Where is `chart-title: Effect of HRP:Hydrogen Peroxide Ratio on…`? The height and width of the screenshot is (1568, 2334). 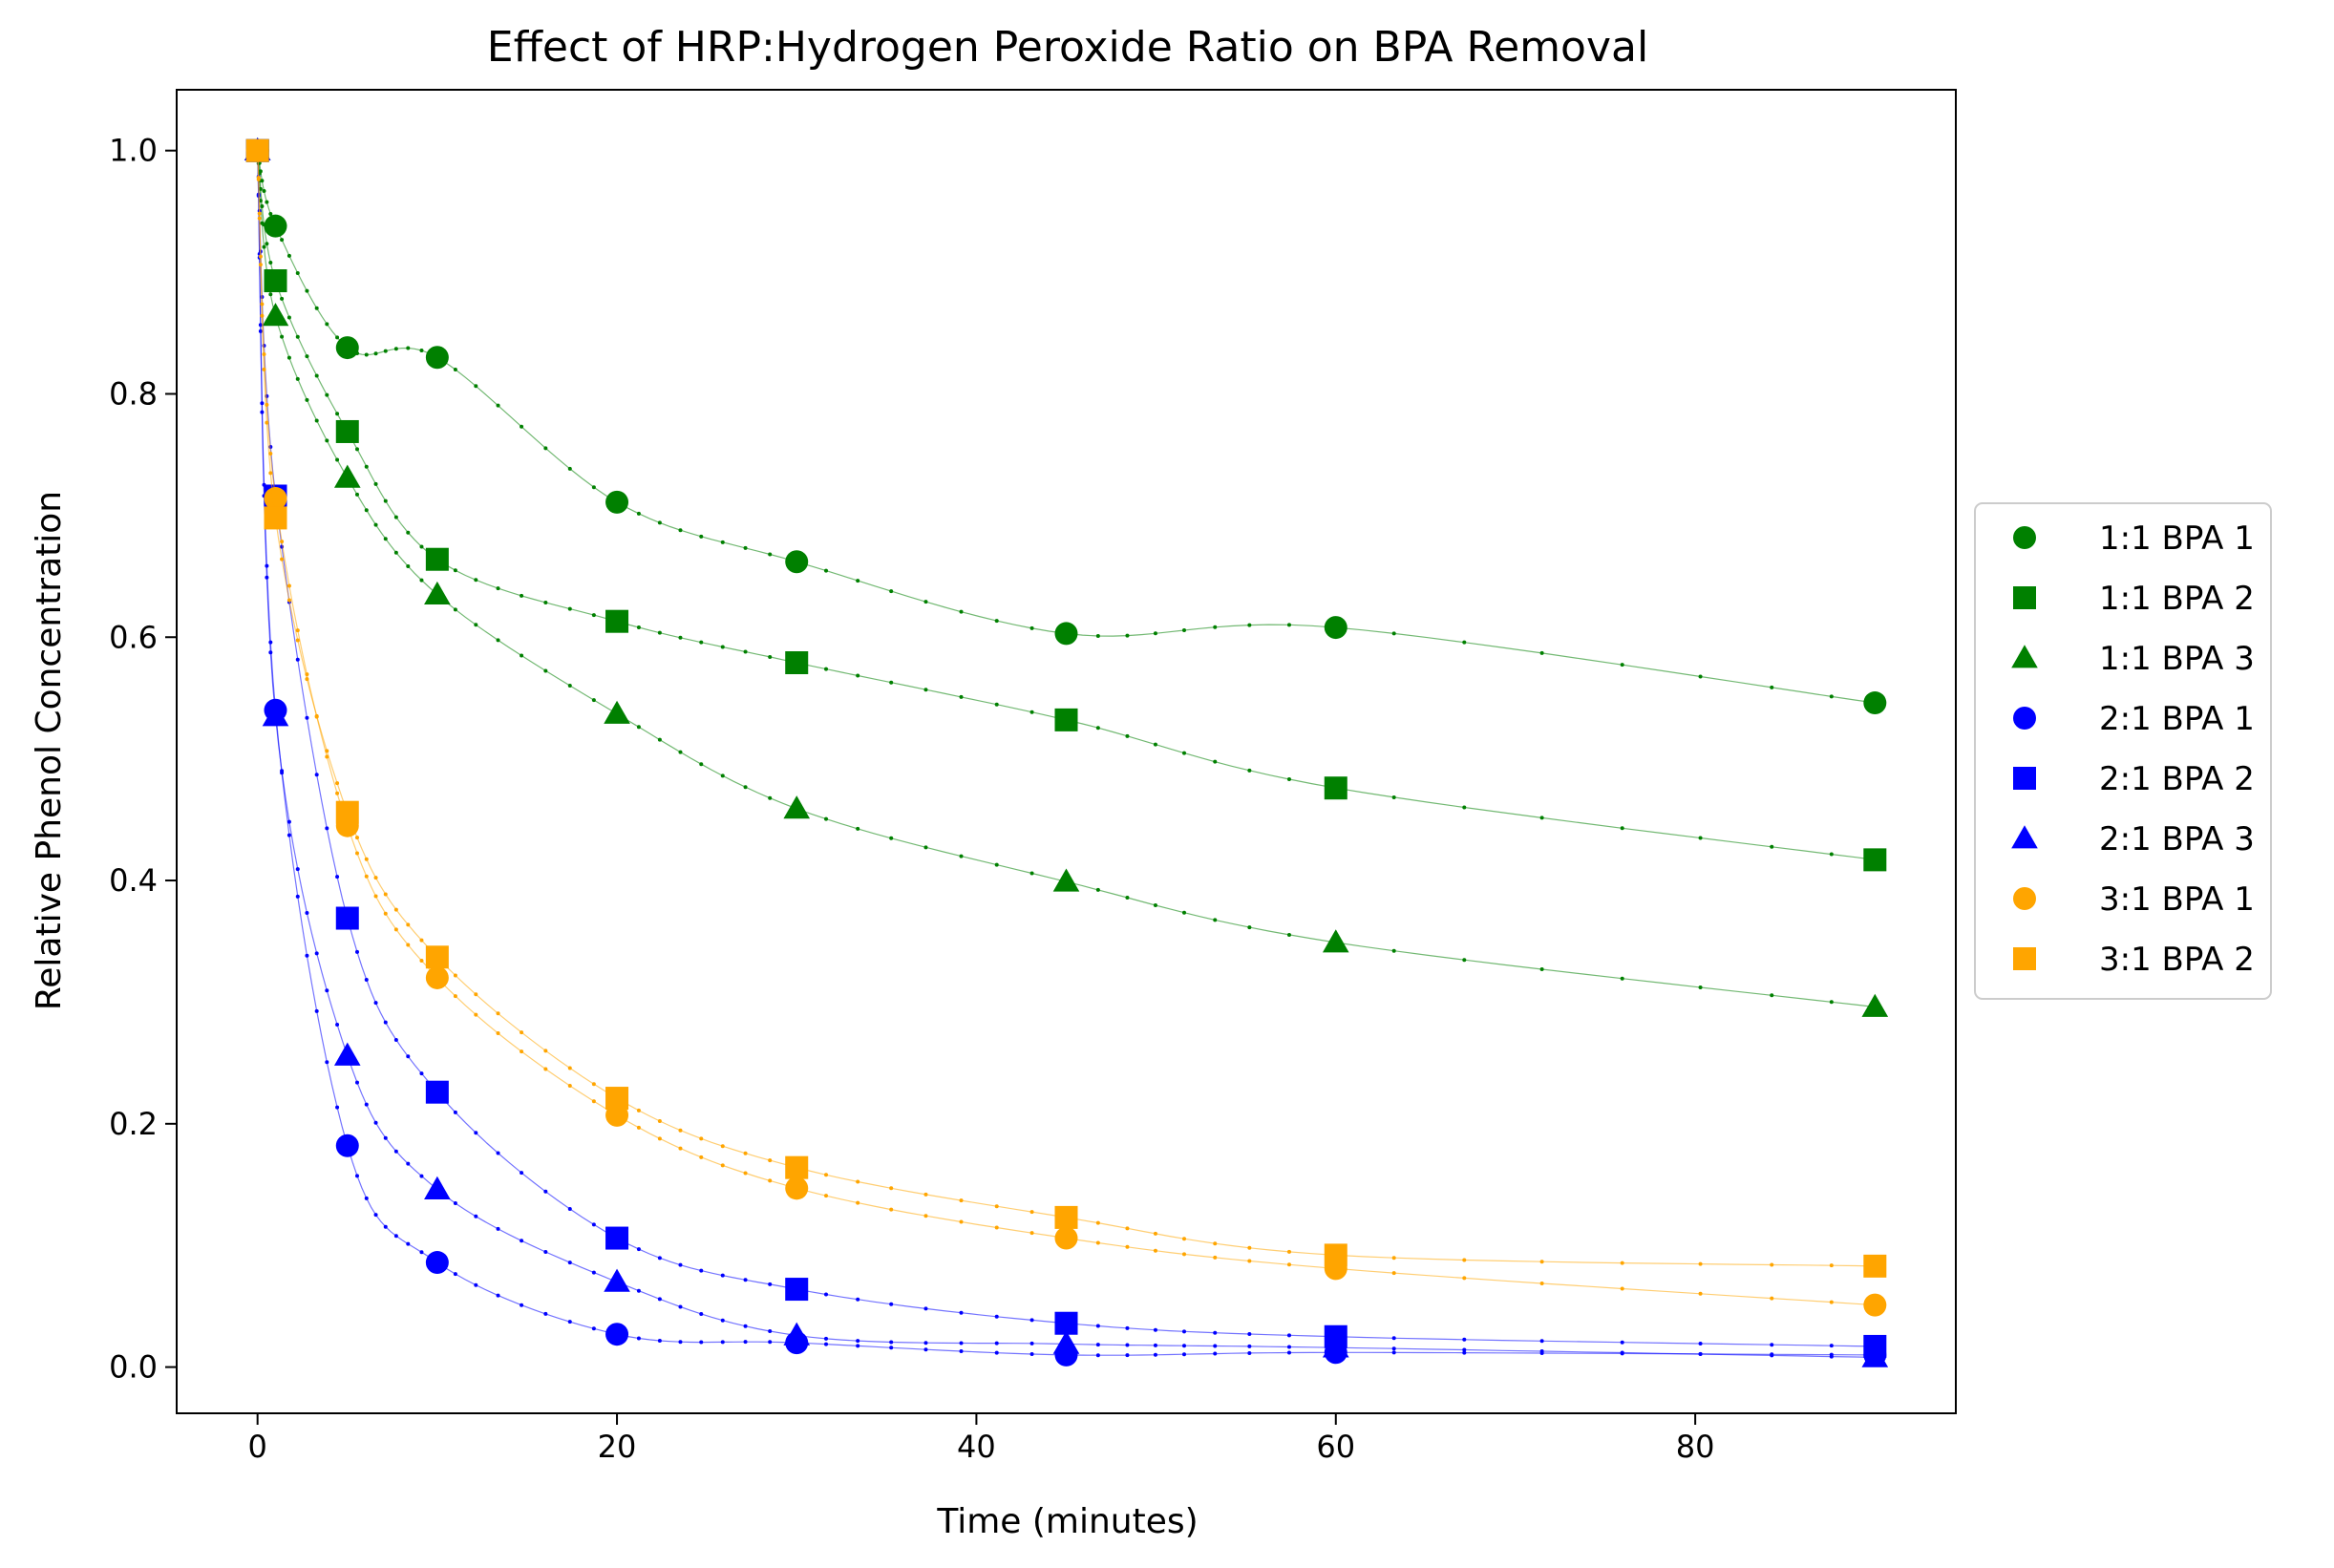
chart-title: Effect of HRP:Hydrogen Peroxide Ratio on… is located at coordinates (1067, 47).